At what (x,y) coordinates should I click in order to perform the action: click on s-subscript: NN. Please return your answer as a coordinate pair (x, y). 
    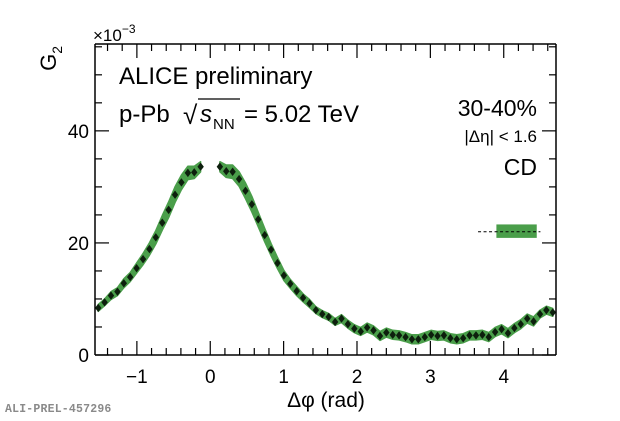
    Looking at the image, I should click on (224, 124).